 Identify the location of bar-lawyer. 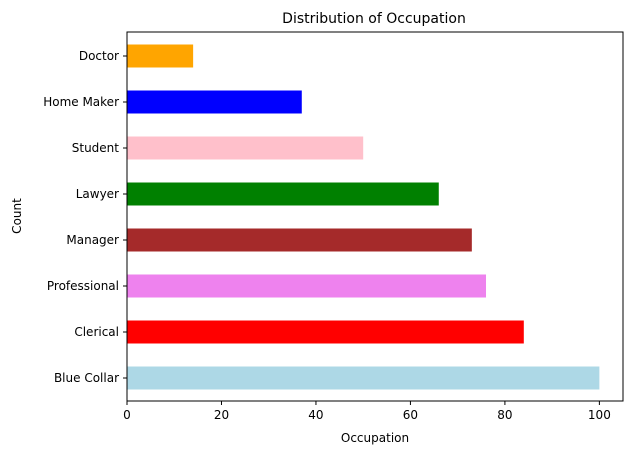
(283, 194).